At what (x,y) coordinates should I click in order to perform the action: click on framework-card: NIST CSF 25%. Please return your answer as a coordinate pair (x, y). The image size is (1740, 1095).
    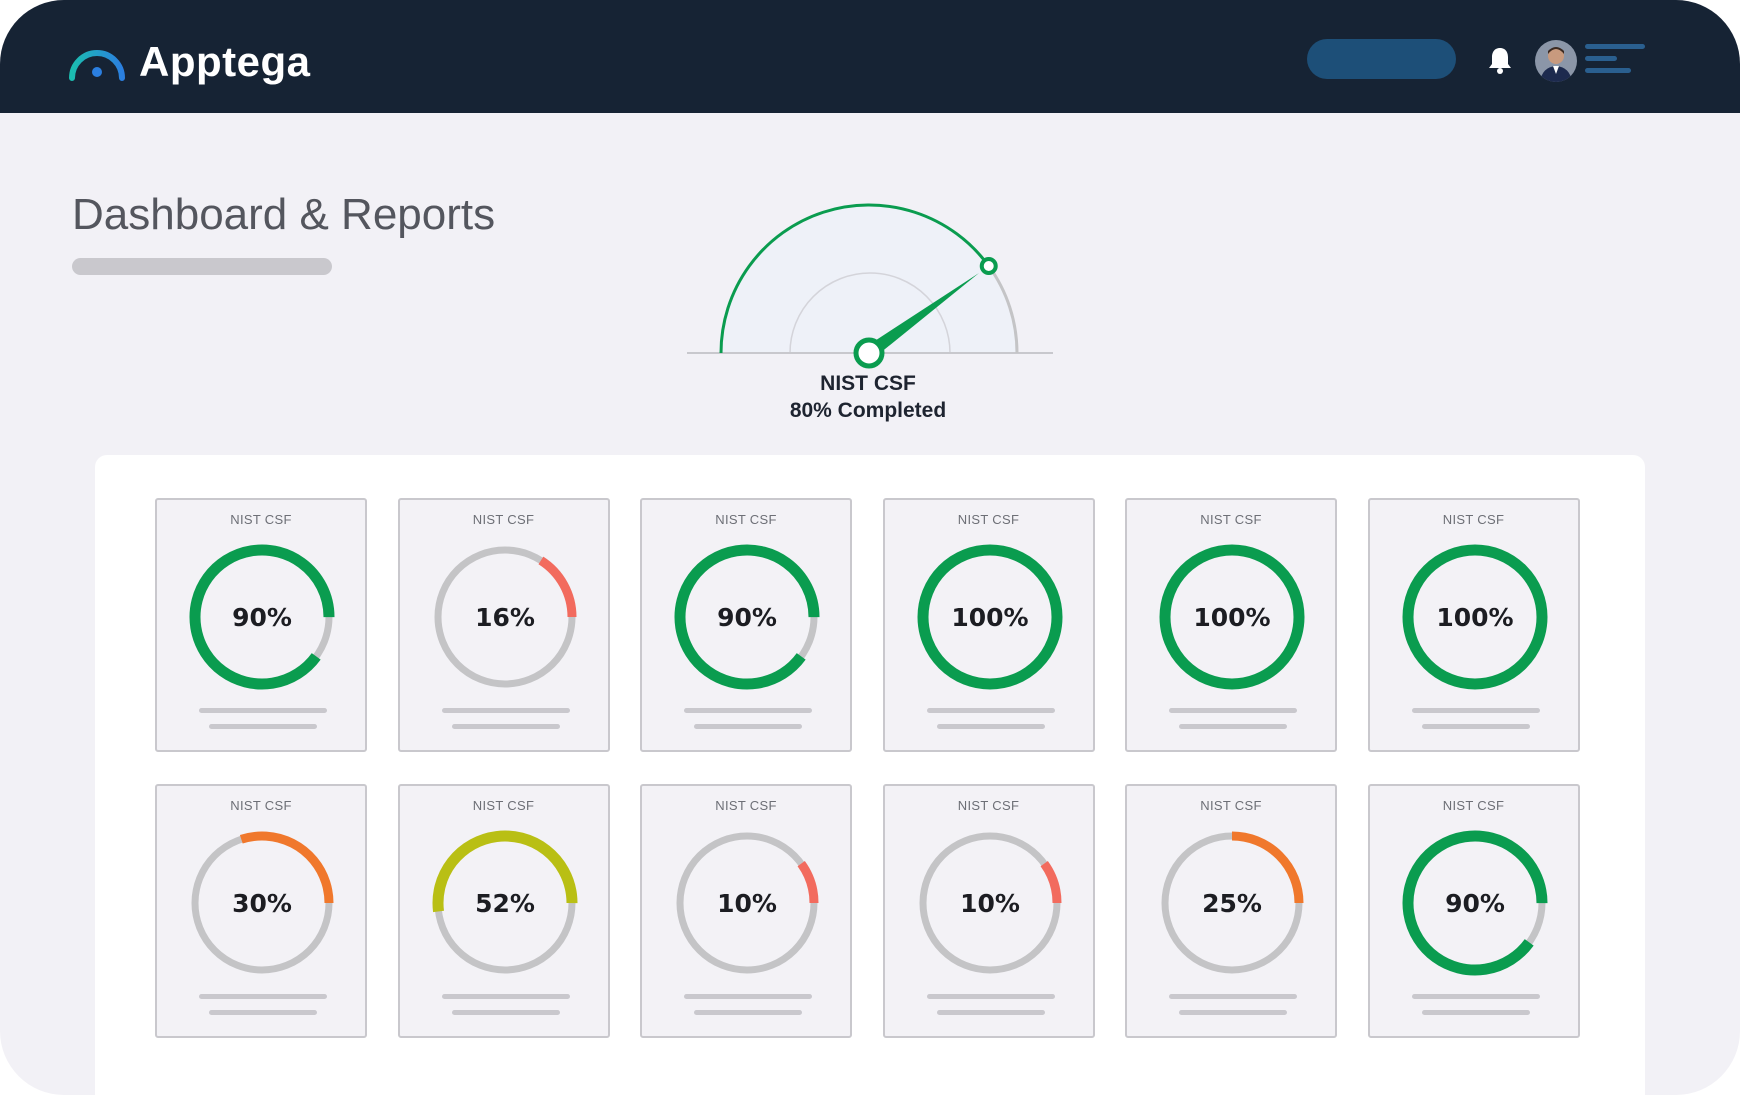
    Looking at the image, I should click on (1231, 911).